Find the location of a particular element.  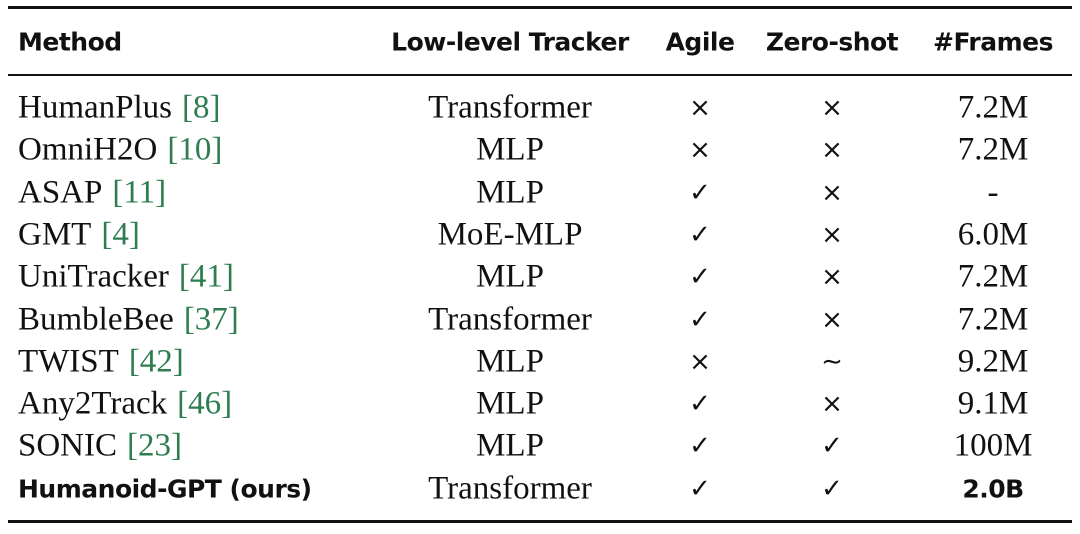

header-cell: Agile is located at coordinates (700, 42).